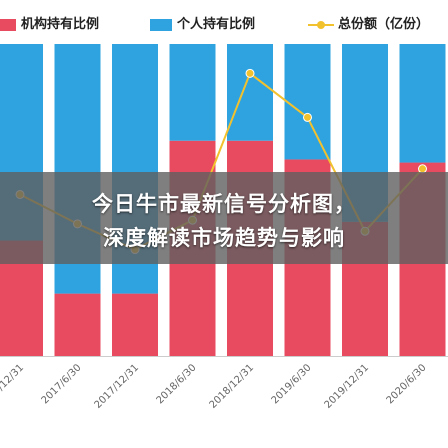 Image resolution: width=448 pixels, height=448 pixels. I want to click on x-tick-label-5: 2019/6/30, so click(292, 384).